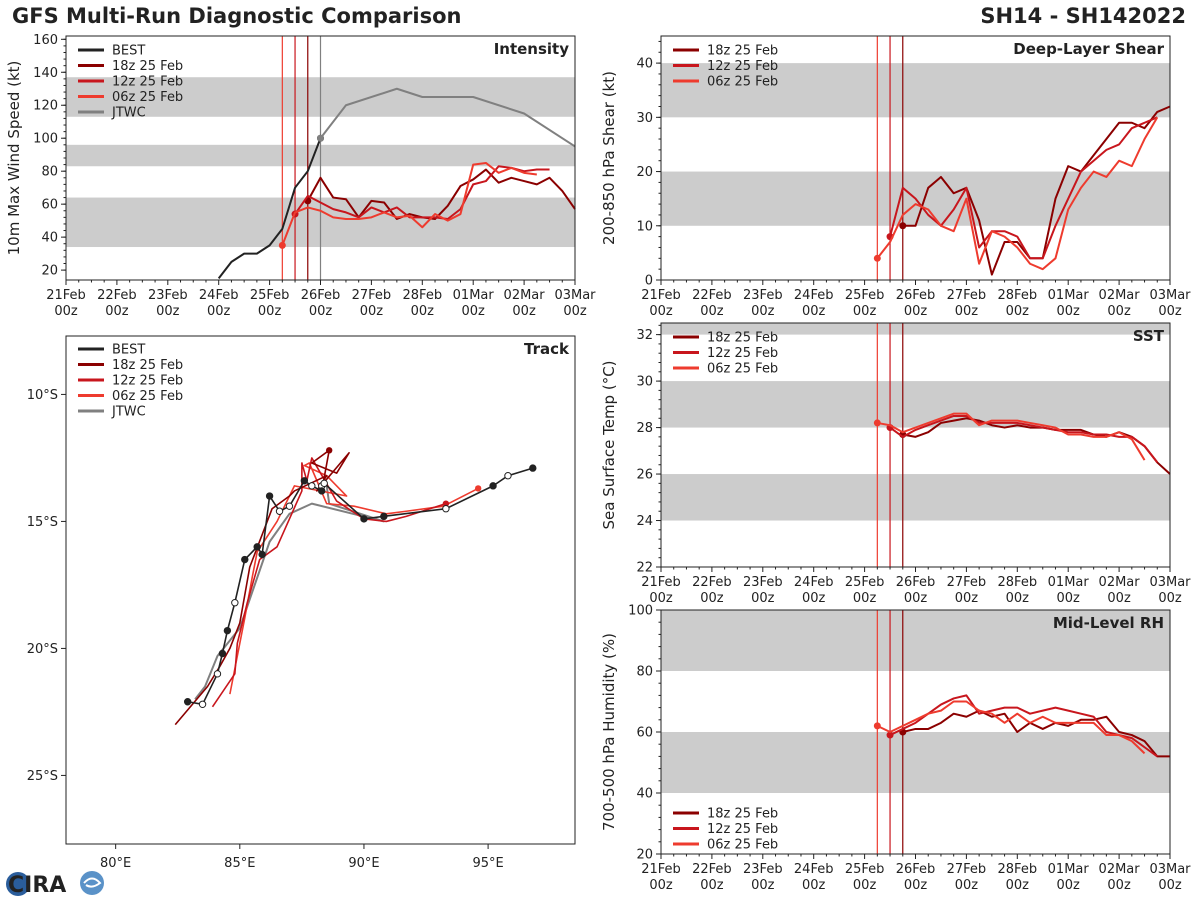 This screenshot has width=1200, height=900. Describe the element at coordinates (42, 649) in the screenshot. I see `y-tick-label: 20°S` at that location.